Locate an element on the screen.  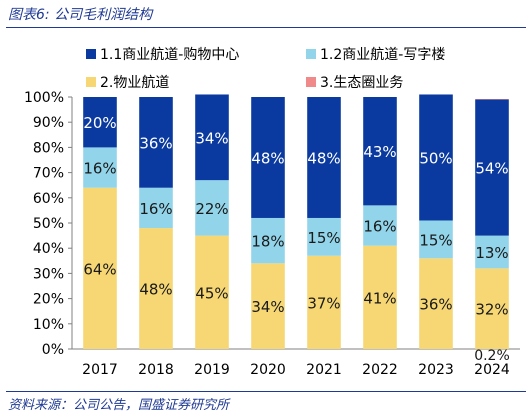
x-tick-label: 2022 is located at coordinates (380, 370).